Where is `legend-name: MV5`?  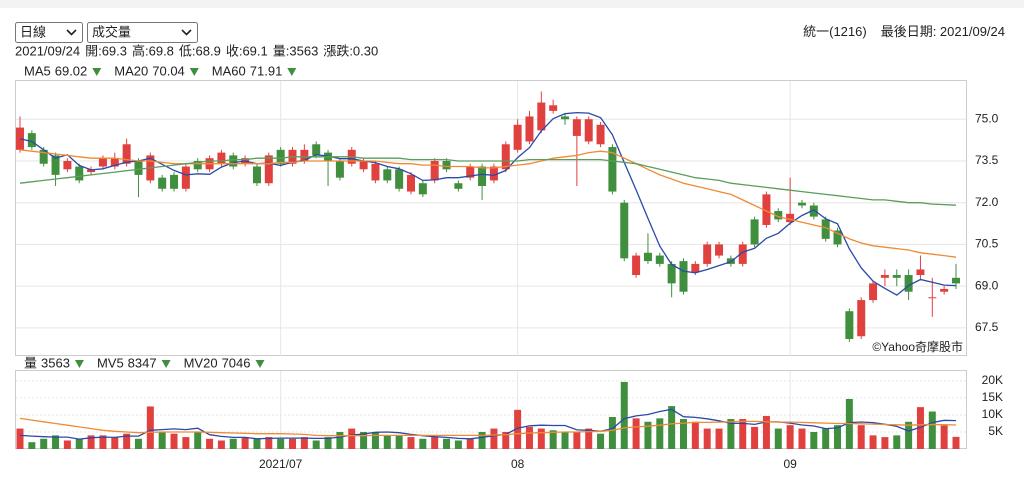
legend-name: MV5 is located at coordinates (110, 362).